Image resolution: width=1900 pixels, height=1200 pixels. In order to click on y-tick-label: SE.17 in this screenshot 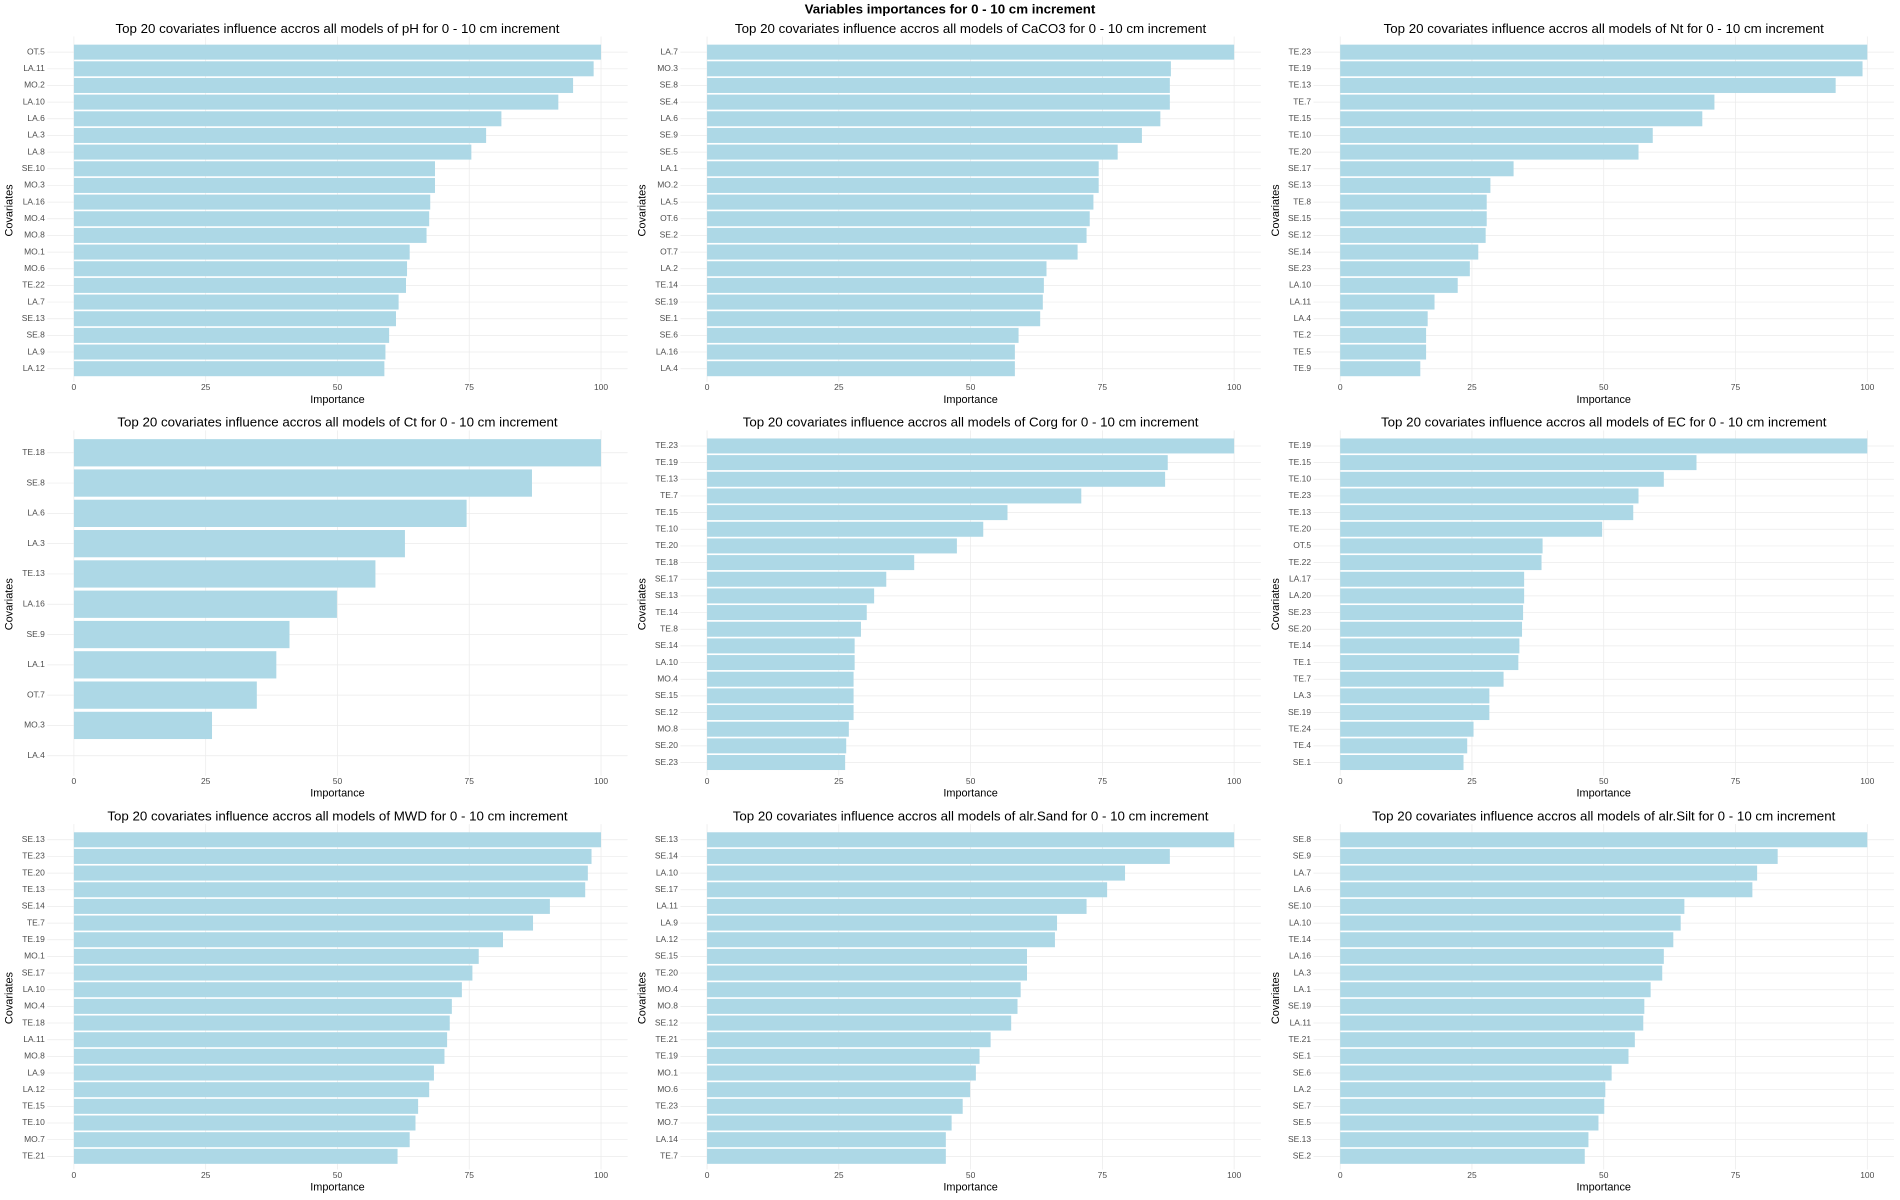, I will do `click(666, 578)`.